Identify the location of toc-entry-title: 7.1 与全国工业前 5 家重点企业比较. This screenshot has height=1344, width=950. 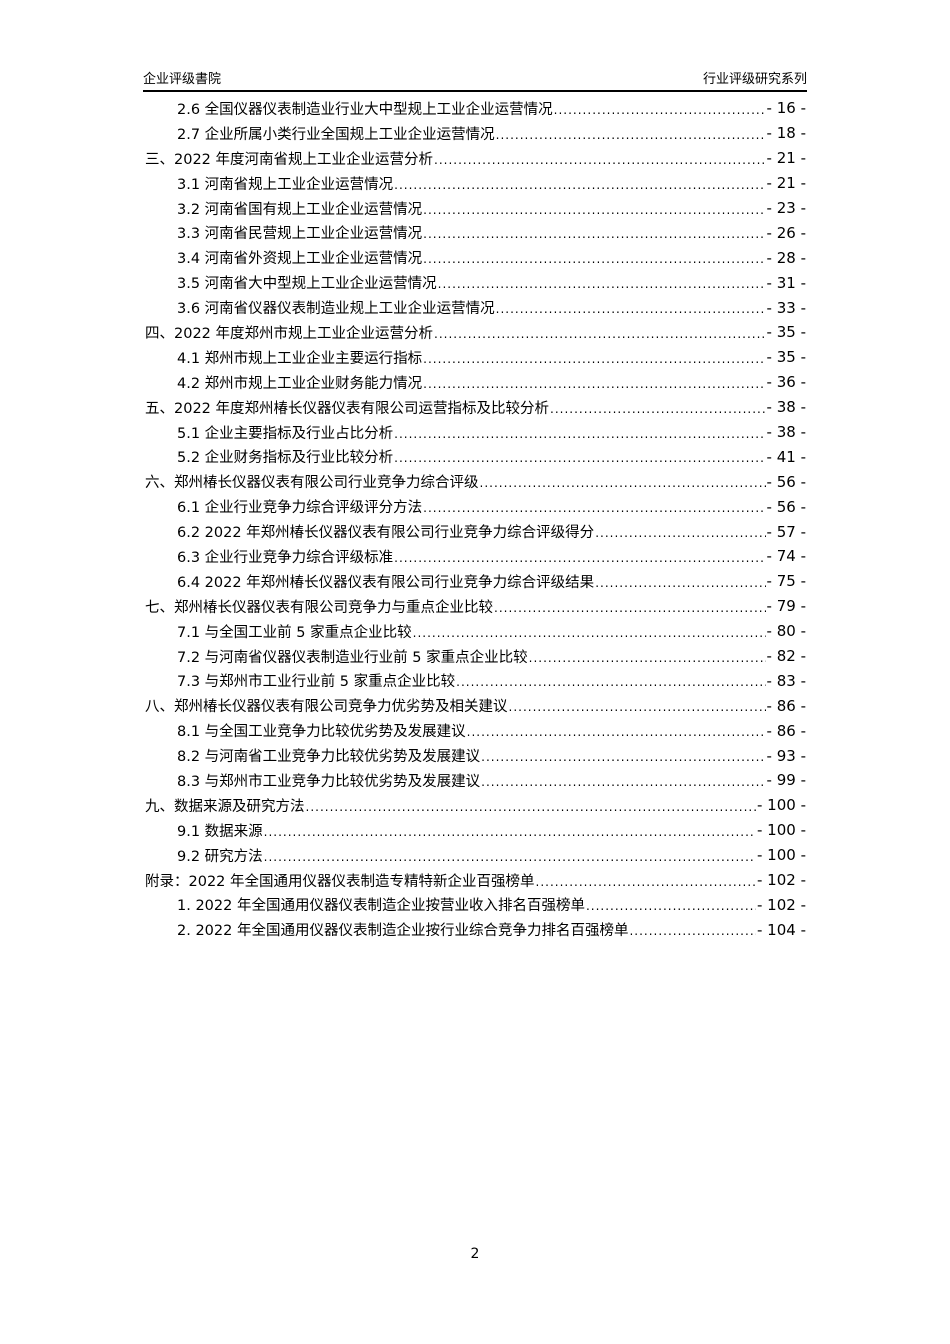
(294, 632).